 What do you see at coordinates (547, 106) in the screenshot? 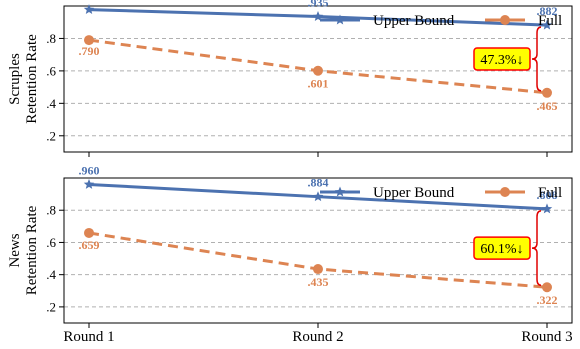
I see `data-label: .465` at bounding box center [547, 106].